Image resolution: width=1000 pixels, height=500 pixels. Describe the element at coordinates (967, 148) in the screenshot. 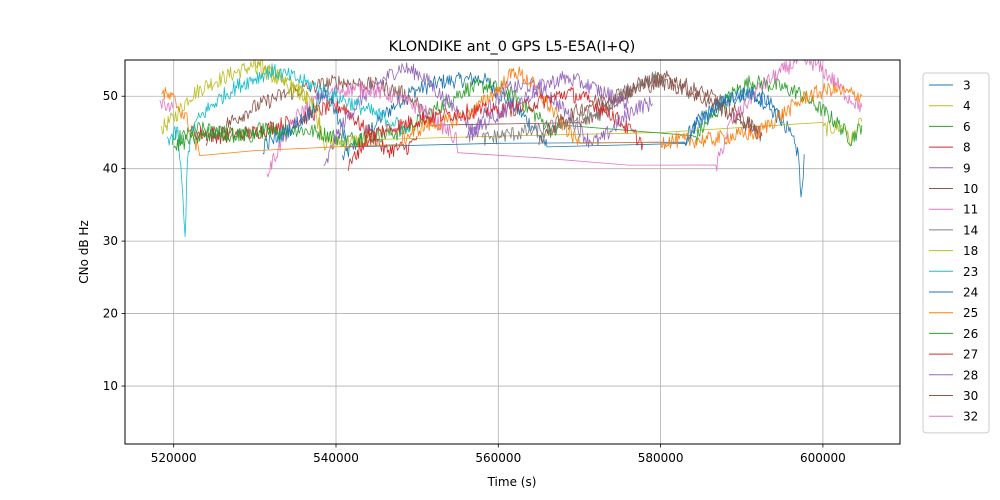

I see `legend-label-8: 8` at that location.